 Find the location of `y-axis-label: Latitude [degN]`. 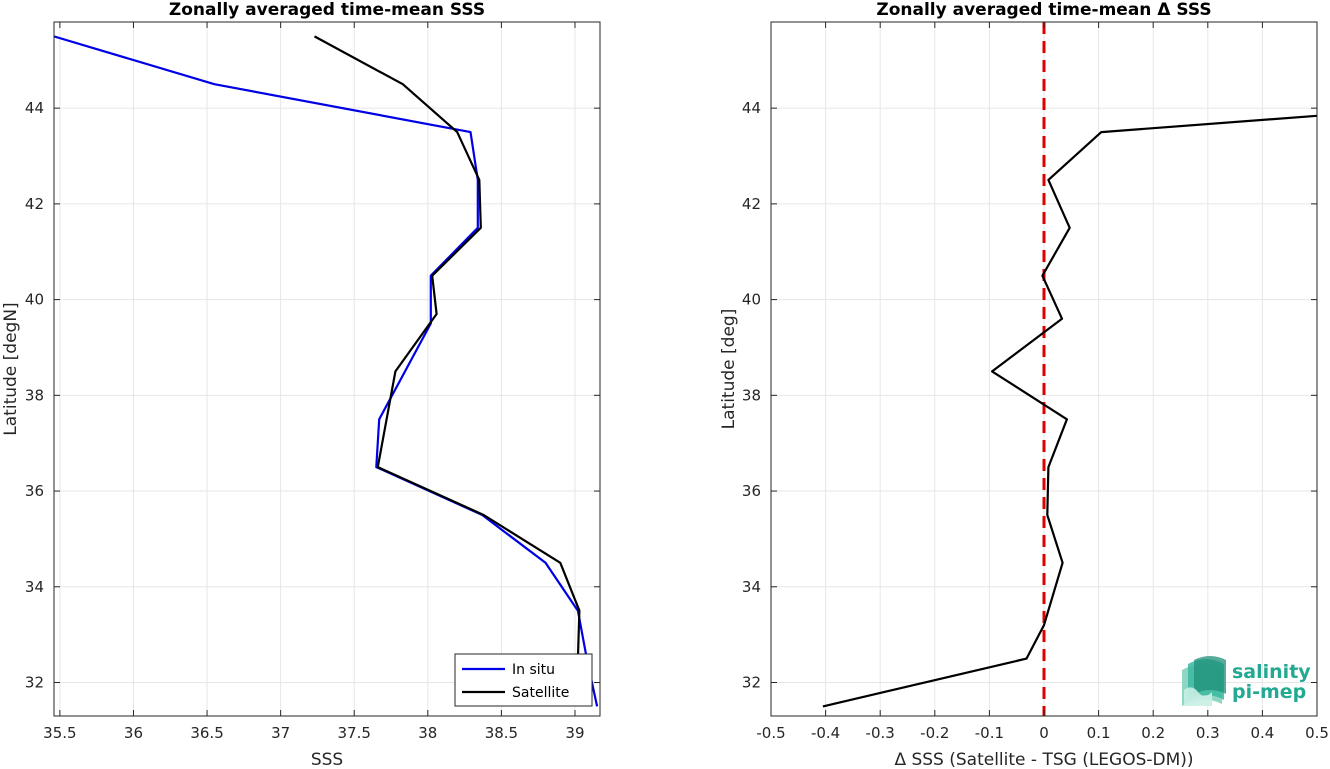

y-axis-label: Latitude [degN] is located at coordinates (11, 368).